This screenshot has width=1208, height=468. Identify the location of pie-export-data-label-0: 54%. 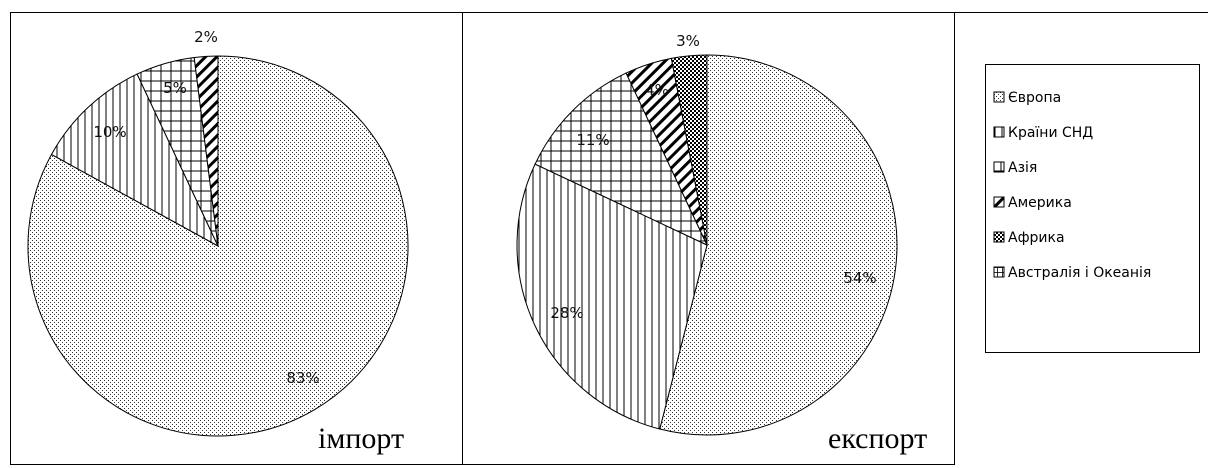
(859, 278).